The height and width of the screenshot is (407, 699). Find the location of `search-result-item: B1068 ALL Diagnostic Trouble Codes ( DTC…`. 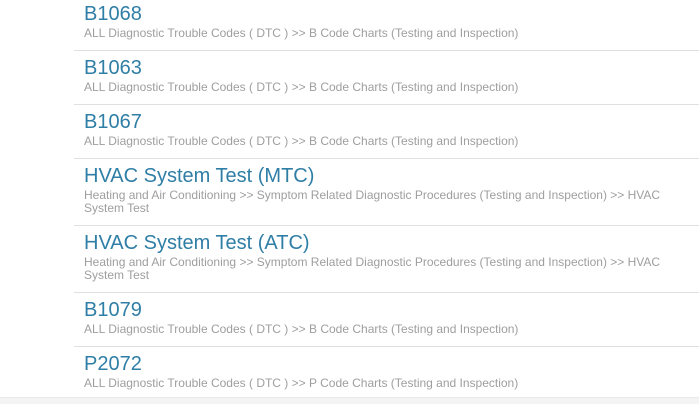

search-result-item: B1068 ALL Diagnostic Trouble Codes ( DTC… is located at coordinates (386, 25).